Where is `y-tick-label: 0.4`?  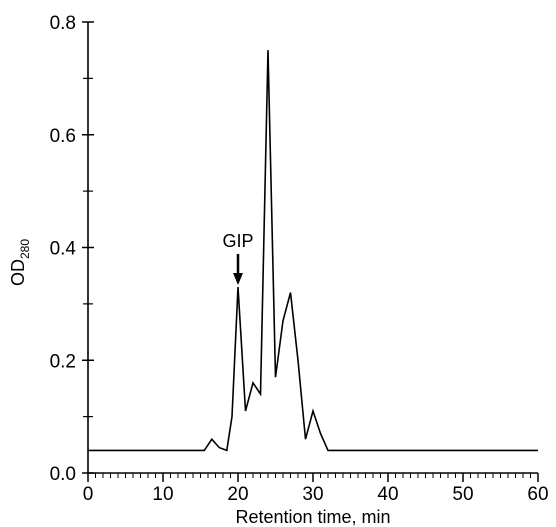
y-tick-label: 0.4 is located at coordinates (63, 249).